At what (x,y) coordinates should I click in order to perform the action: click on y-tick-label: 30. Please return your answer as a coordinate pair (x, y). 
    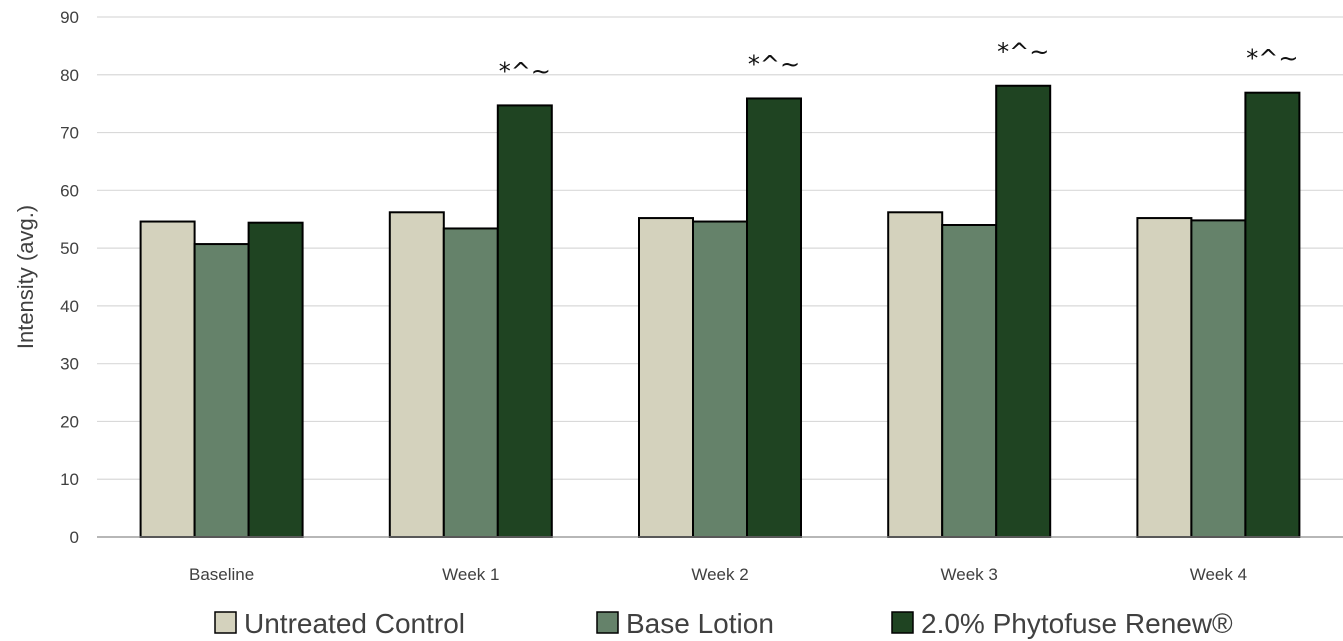
    Looking at the image, I should click on (69, 364).